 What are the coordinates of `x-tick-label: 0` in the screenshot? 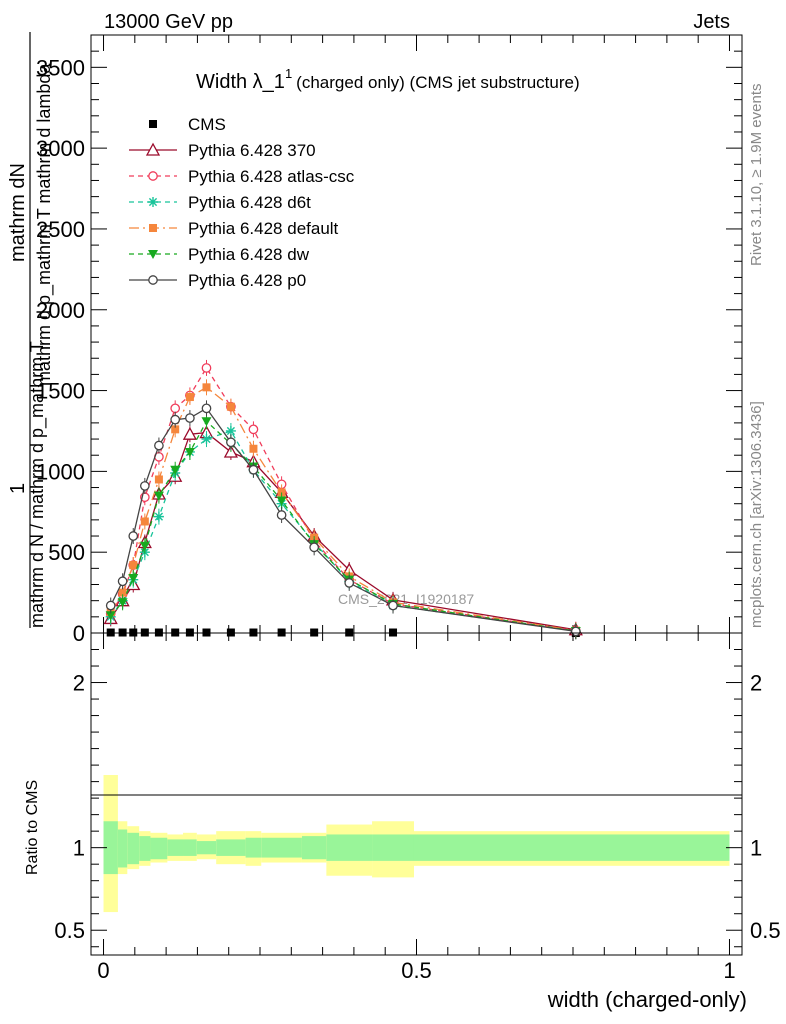 It's located at (103, 970).